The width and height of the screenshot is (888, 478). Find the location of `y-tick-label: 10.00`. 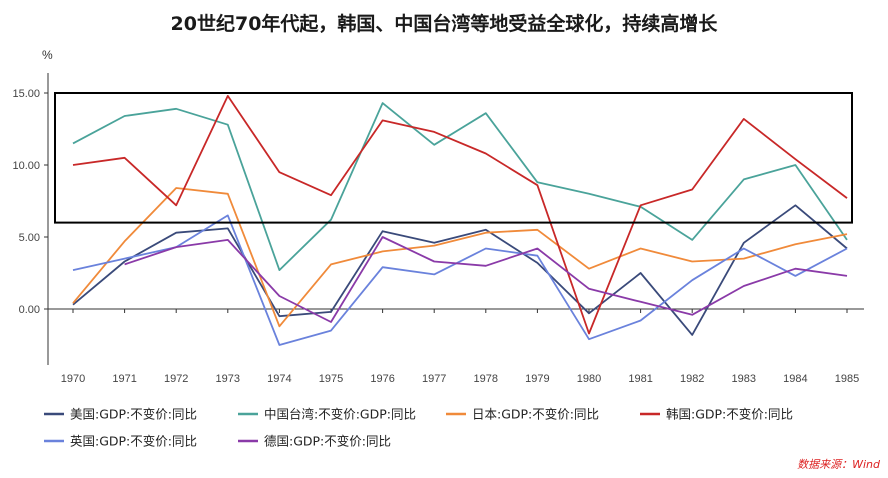

y-tick-label: 10.00 is located at coordinates (26, 166).